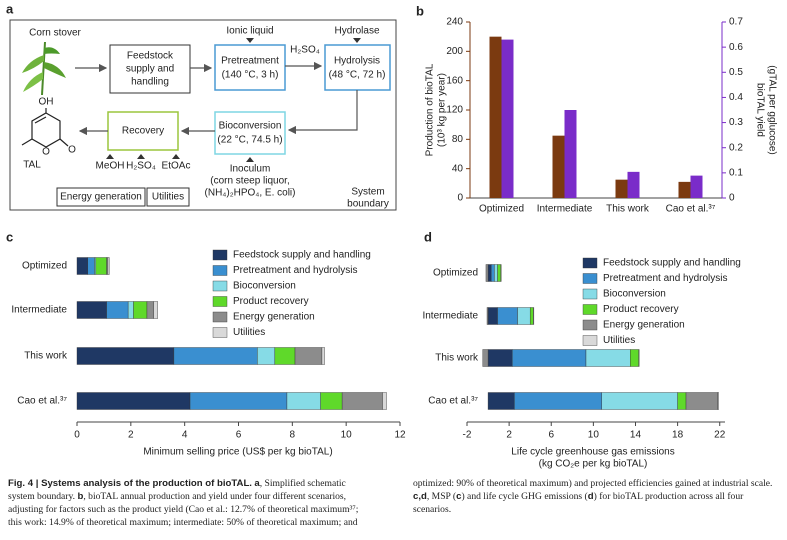  What do you see at coordinates (293, 435) in the screenshot?
I see `x-tick-label: 8` at bounding box center [293, 435].